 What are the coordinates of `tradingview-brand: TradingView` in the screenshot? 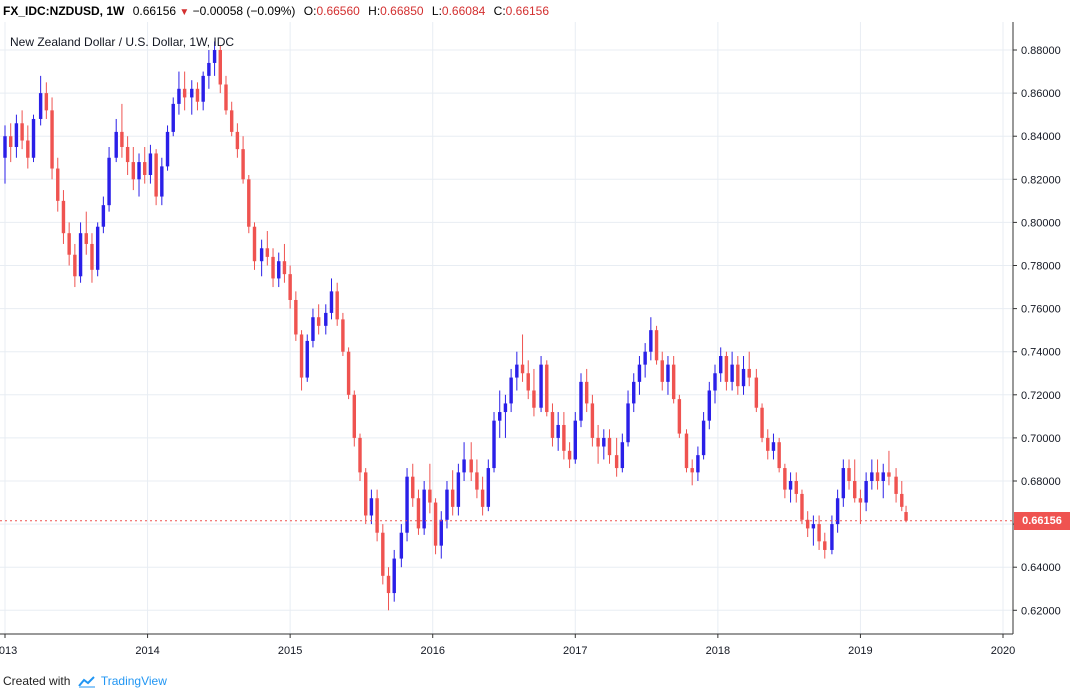 It's located at (133, 681).